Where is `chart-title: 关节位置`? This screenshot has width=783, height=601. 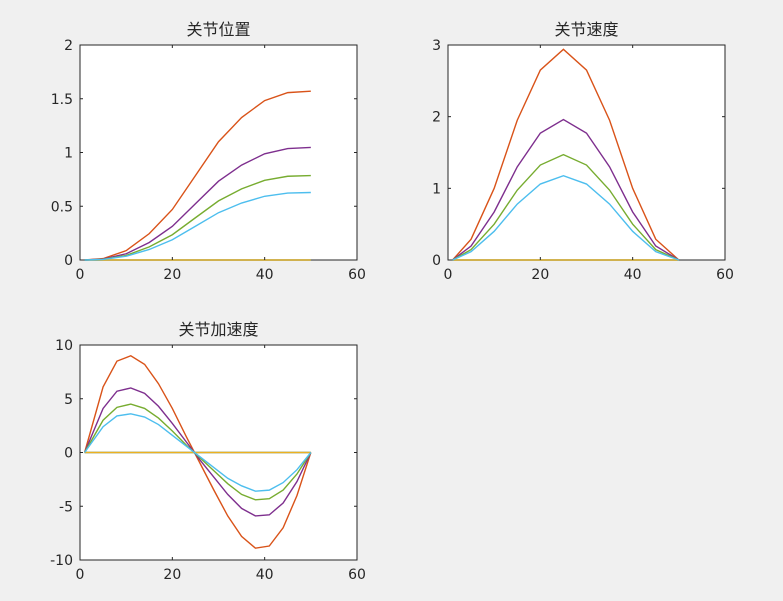
chart-title: 关节位置 is located at coordinates (218, 29).